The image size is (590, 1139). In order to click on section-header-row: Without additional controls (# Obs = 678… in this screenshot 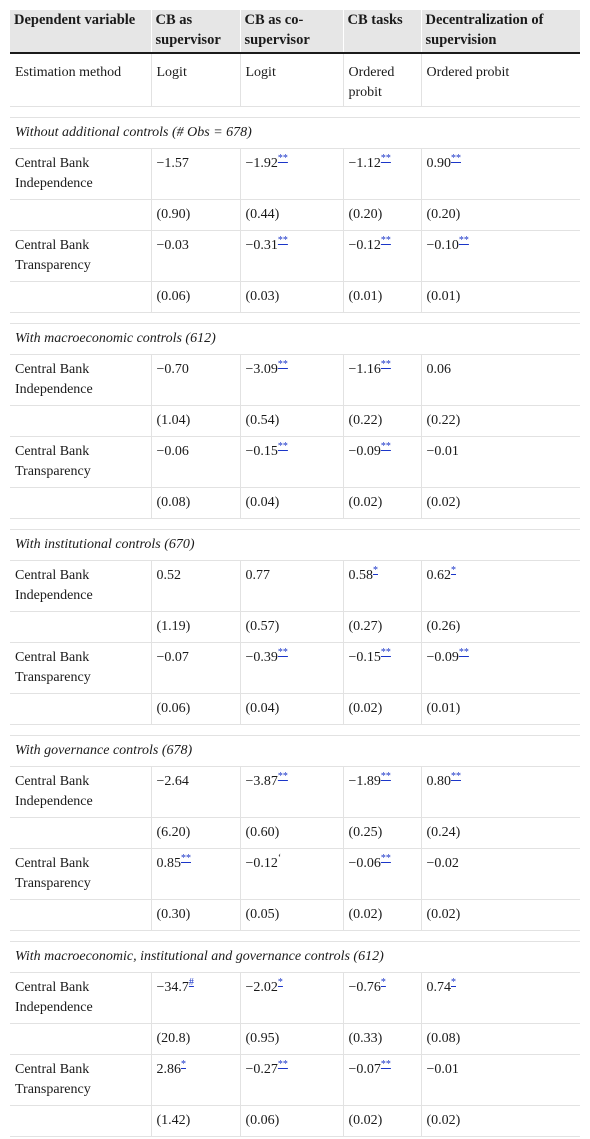, I will do `click(295, 132)`.